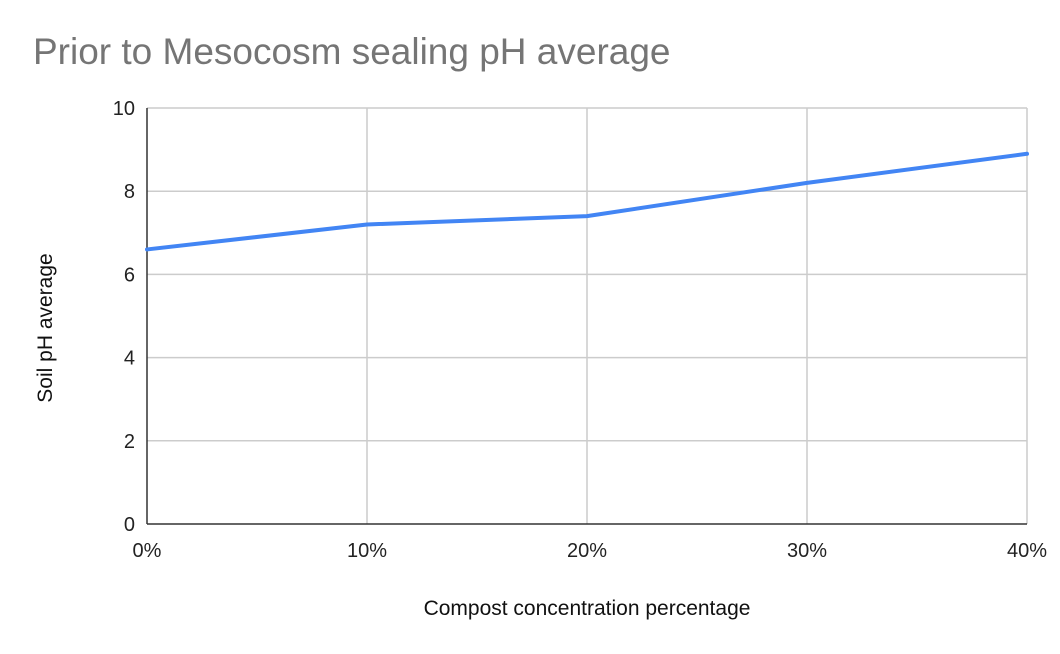 This screenshot has height=654, width=1060. I want to click on chart-title: Prior to Mesocosm sealing pH average, so click(352, 51).